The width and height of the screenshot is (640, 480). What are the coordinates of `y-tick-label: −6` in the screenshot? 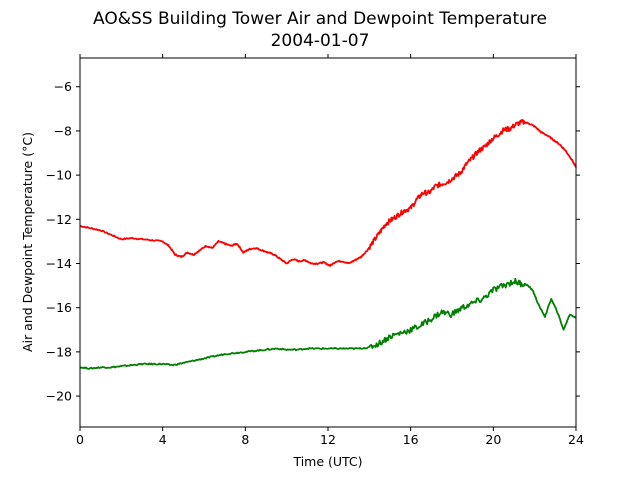 It's located at (63, 86).